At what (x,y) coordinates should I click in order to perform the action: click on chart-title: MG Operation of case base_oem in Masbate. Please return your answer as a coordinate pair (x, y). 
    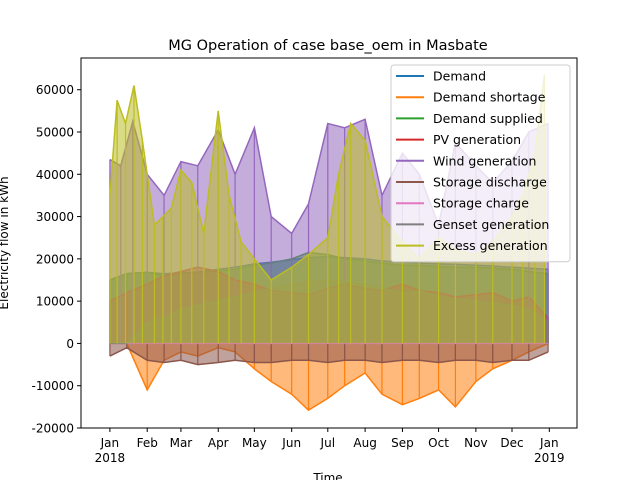
    Looking at the image, I should click on (328, 46).